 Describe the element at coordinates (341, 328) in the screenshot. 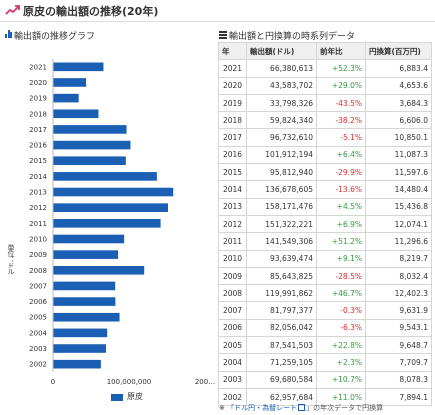

I see `cell-change: -6.3%` at that location.